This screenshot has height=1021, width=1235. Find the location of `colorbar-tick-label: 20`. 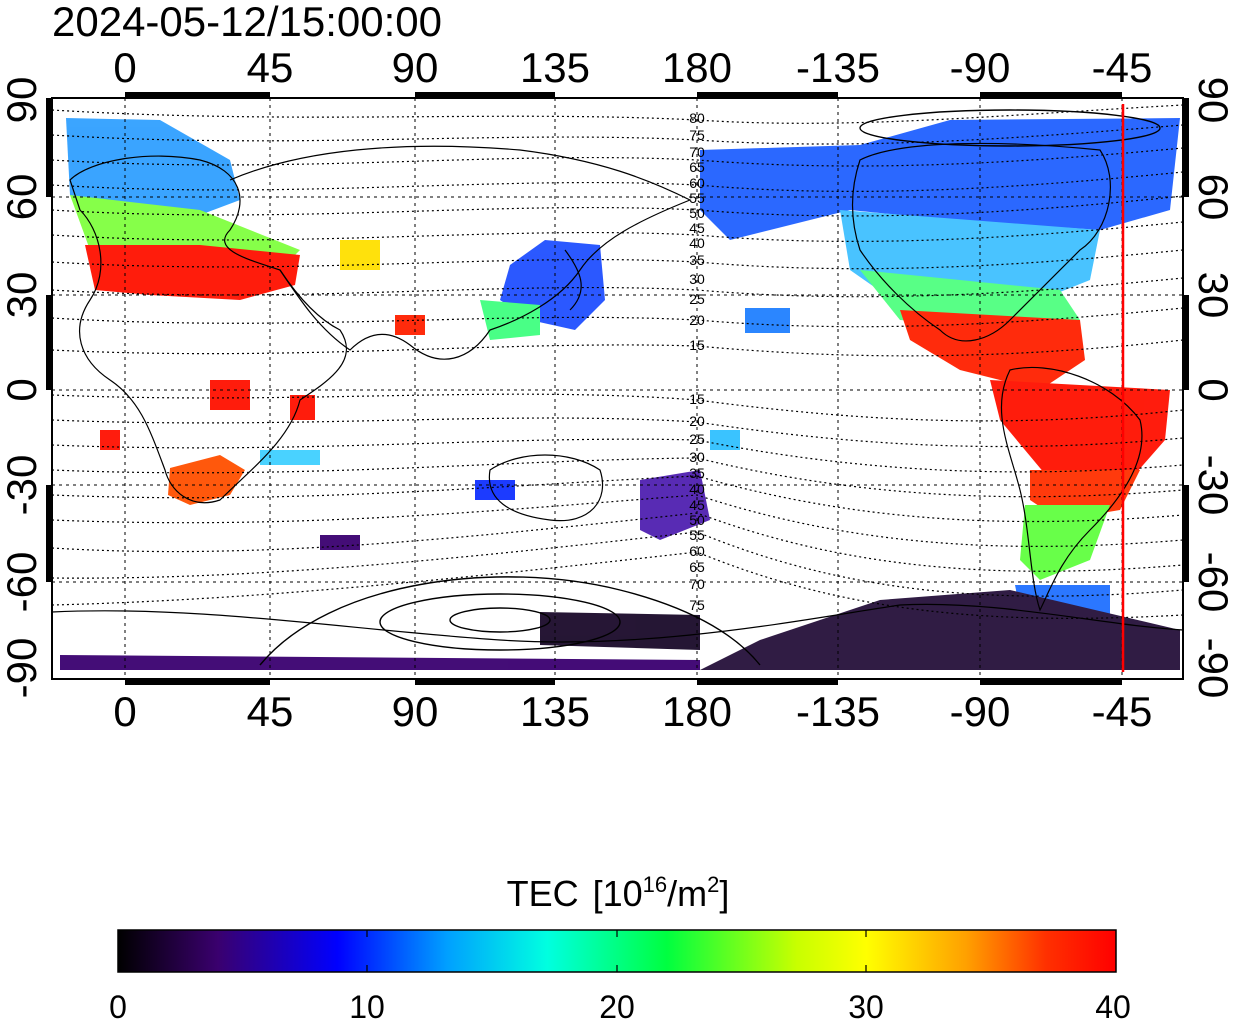

colorbar-tick-label: 20 is located at coordinates (617, 1005).